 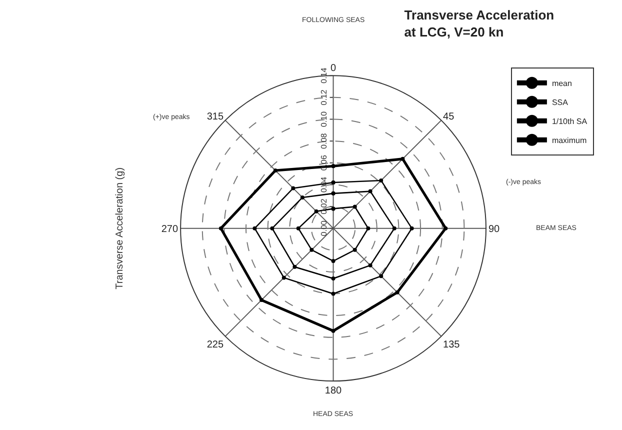 What do you see at coordinates (449, 117) in the screenshot?
I see `spoke-label: 45` at bounding box center [449, 117].